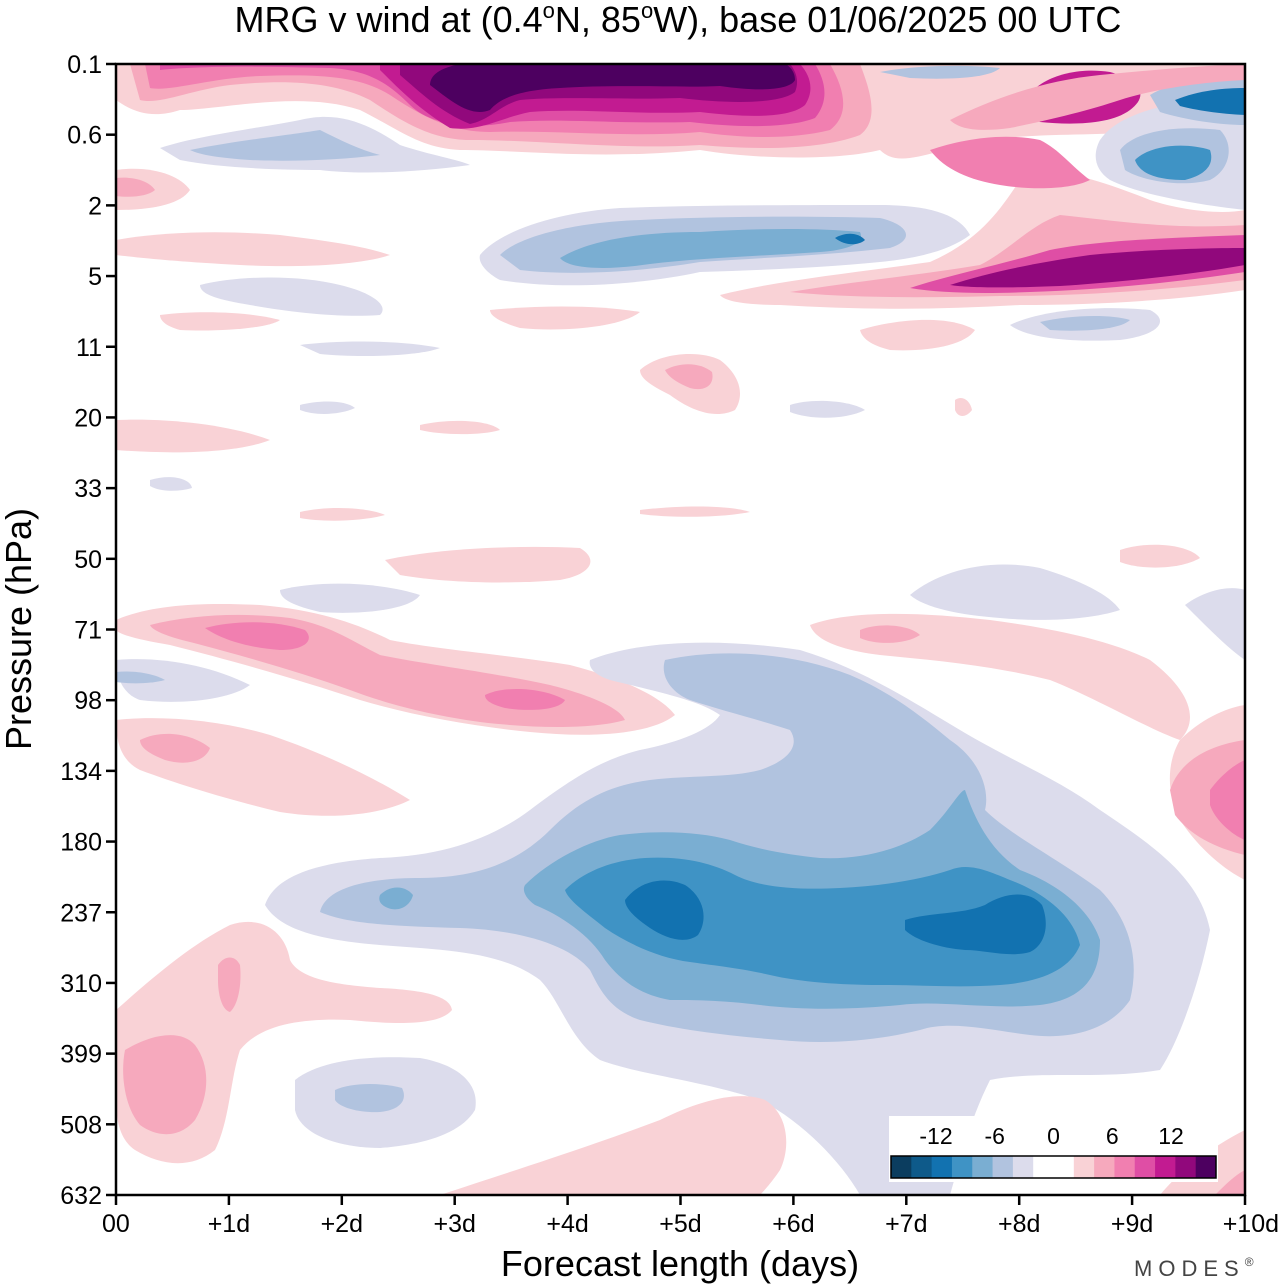  What do you see at coordinates (327, 407) in the screenshot?
I see `contour-neg-20-left` at bounding box center [327, 407].